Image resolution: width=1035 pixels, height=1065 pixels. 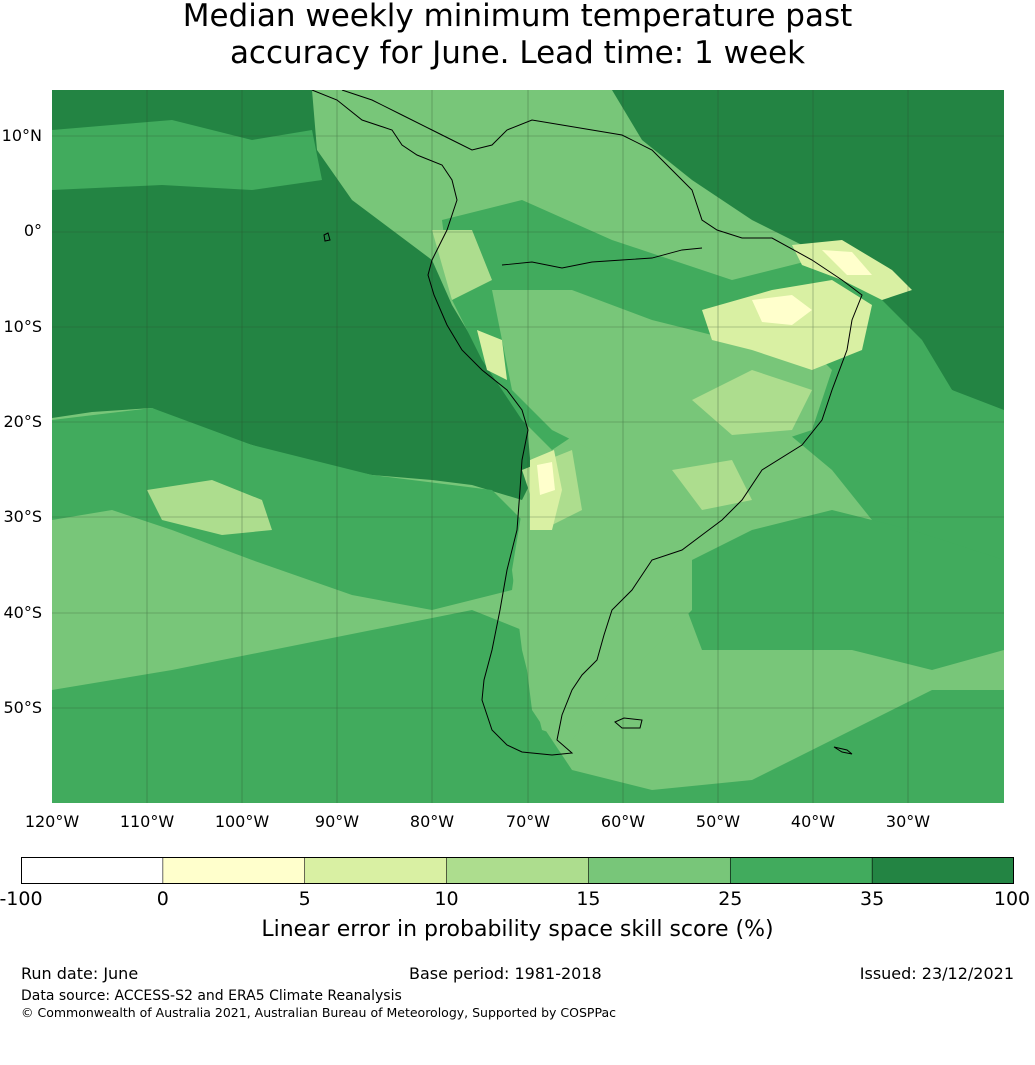 What do you see at coordinates (22, 326) in the screenshot?
I see `lat-label-10s: 10°S` at bounding box center [22, 326].